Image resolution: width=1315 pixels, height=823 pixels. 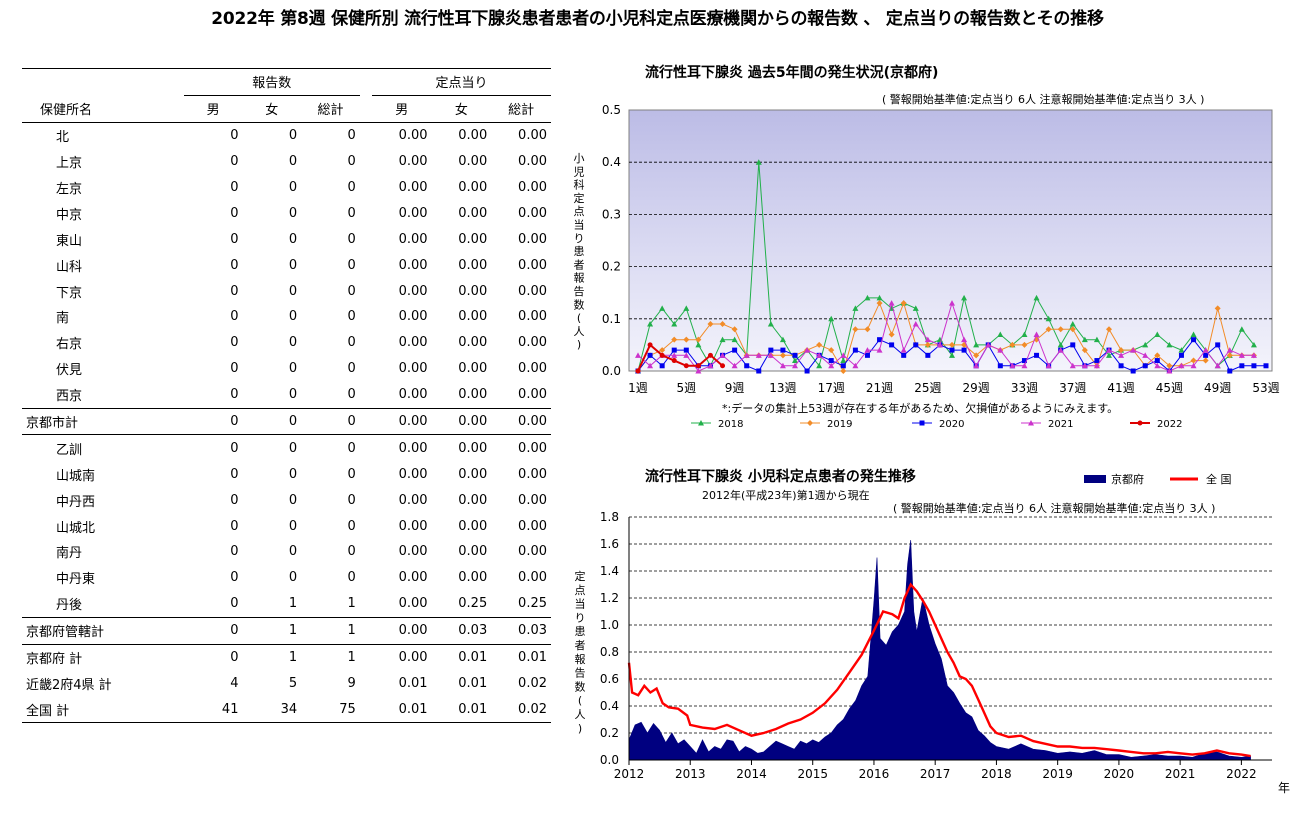 What do you see at coordinates (936, 424) in the screenshot?
I see `five-year-legend: 2018 2019 2020 2021 2022` at bounding box center [936, 424].